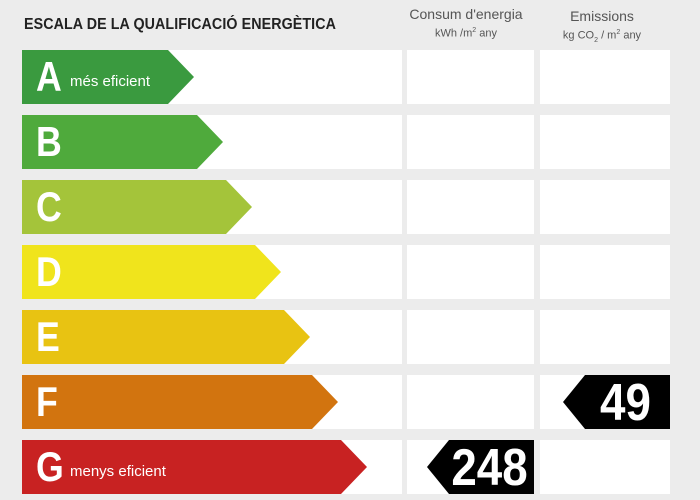 Image resolution: width=700 pixels, height=500 pixels. What do you see at coordinates (49, 206) in the screenshot?
I see `rating-letter: C` at bounding box center [49, 206].